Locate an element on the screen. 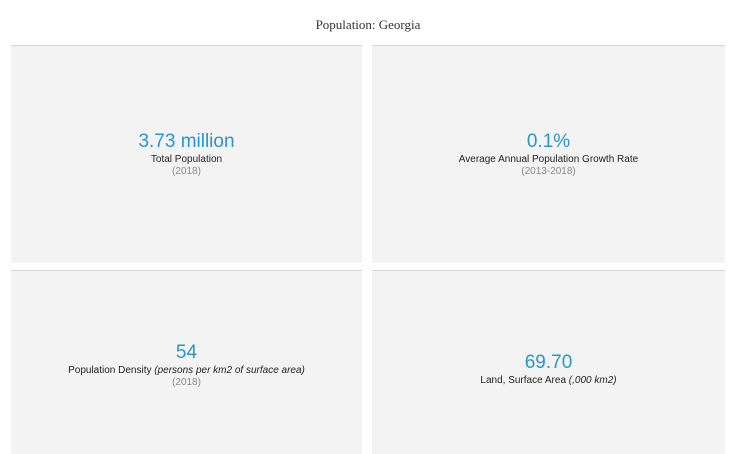  kpi-label-text: Average Annual Population Growth Rate is located at coordinates (548, 159).